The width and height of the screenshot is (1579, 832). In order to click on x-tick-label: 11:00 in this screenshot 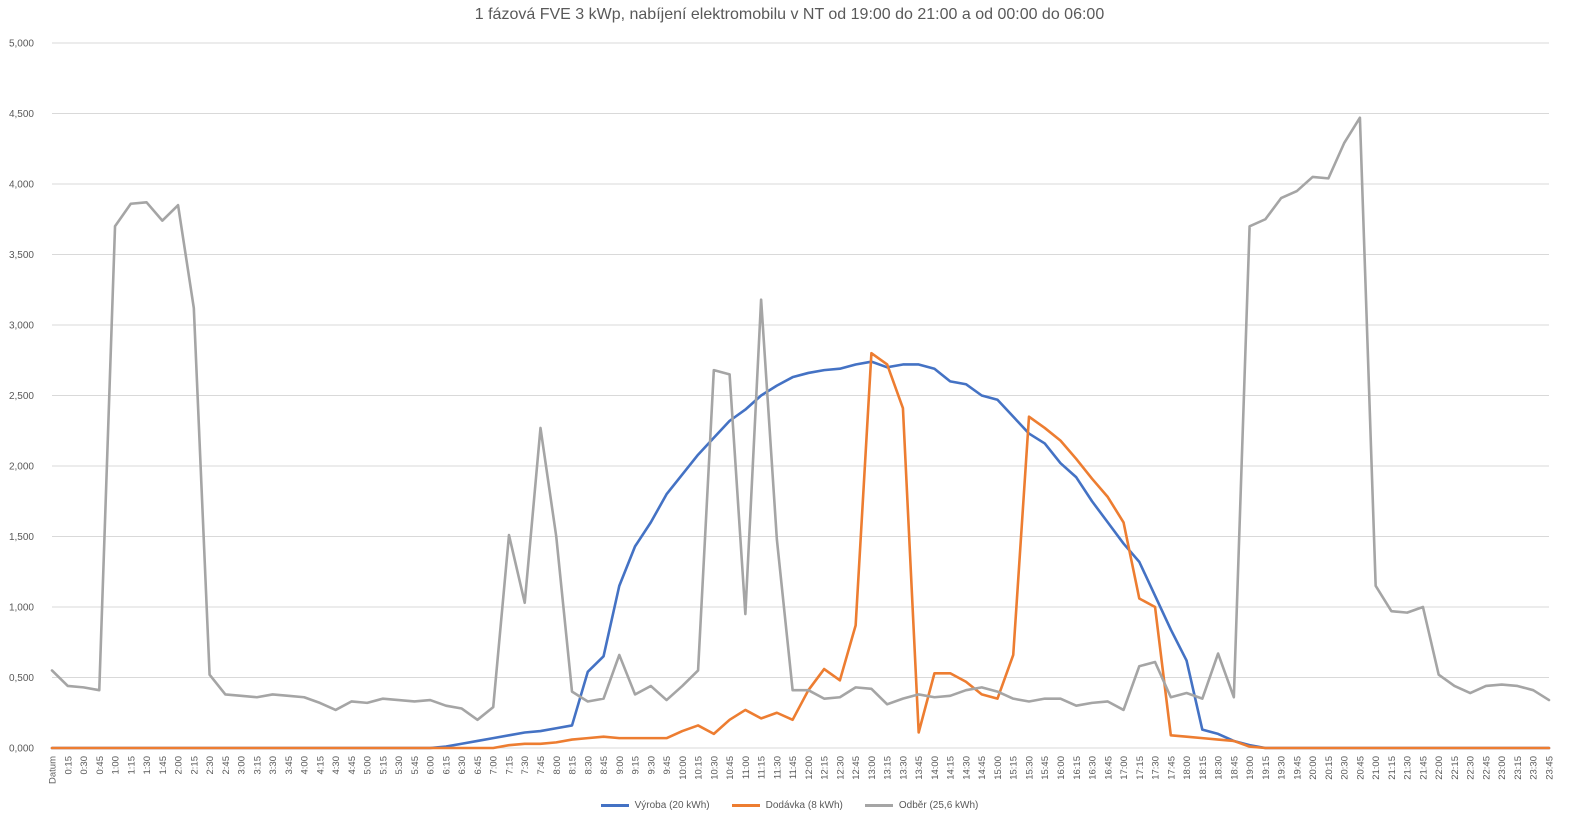, I will do `click(746, 767)`.